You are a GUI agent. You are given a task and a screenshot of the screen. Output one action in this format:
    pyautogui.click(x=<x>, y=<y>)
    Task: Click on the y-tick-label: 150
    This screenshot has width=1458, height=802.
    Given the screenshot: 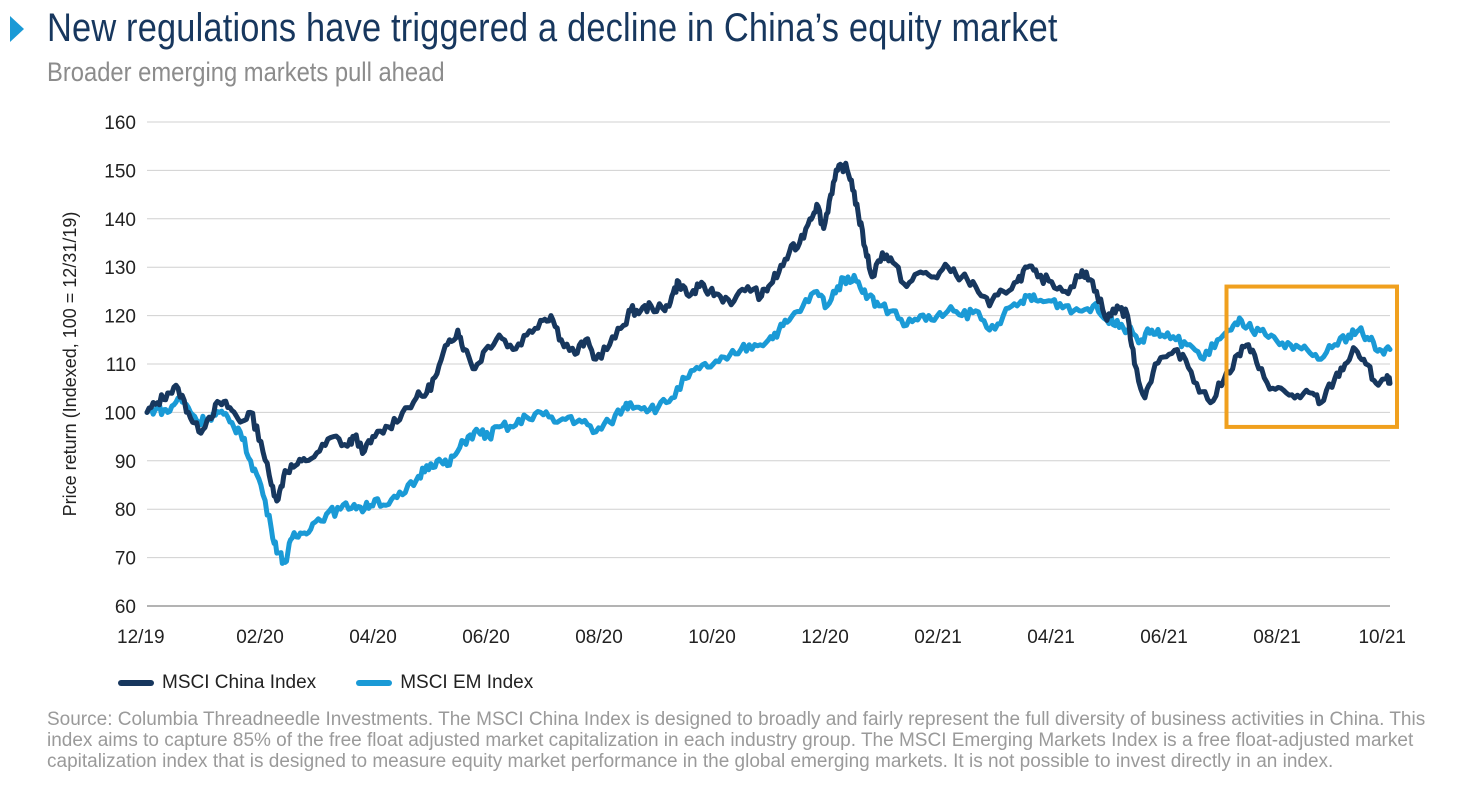 What is the action you would take?
    pyautogui.click(x=120, y=171)
    